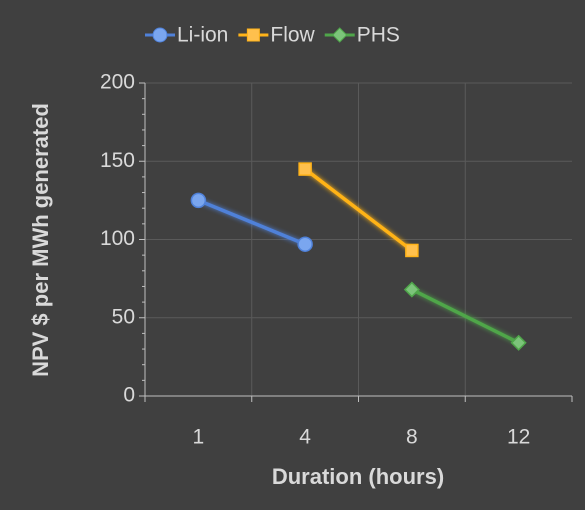 This screenshot has height=510, width=585. What do you see at coordinates (123, 316) in the screenshot?
I see `y-tick-label: 50` at bounding box center [123, 316].